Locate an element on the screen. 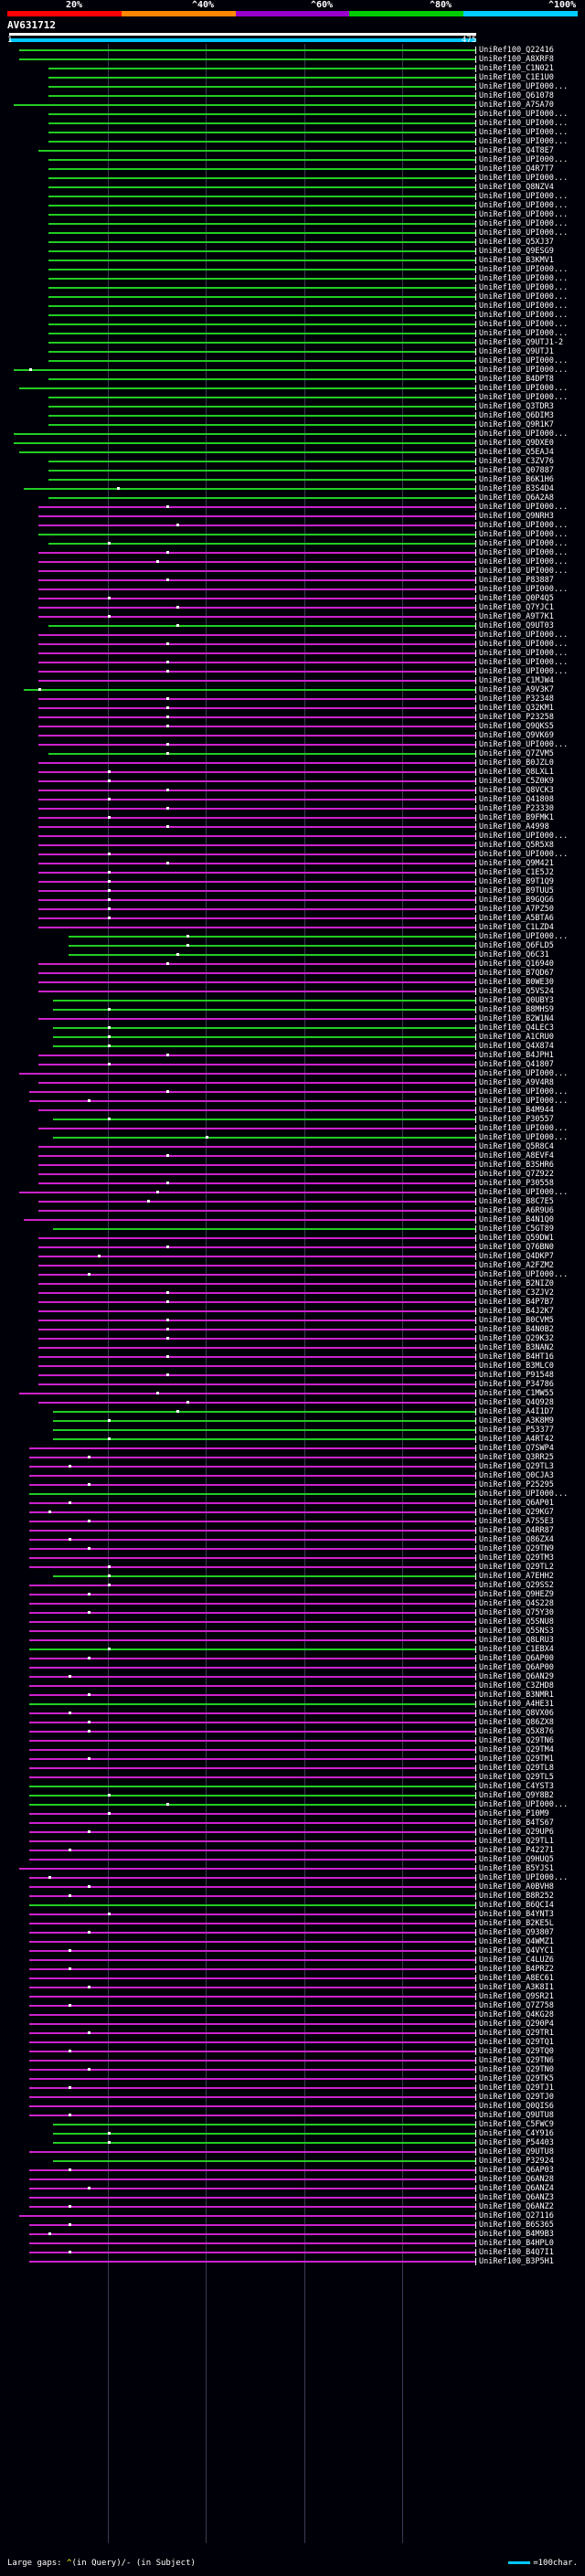 The height and width of the screenshot is (2576, 585). hit-row: UniRef100_C4Y916 is located at coordinates (293, 2133).